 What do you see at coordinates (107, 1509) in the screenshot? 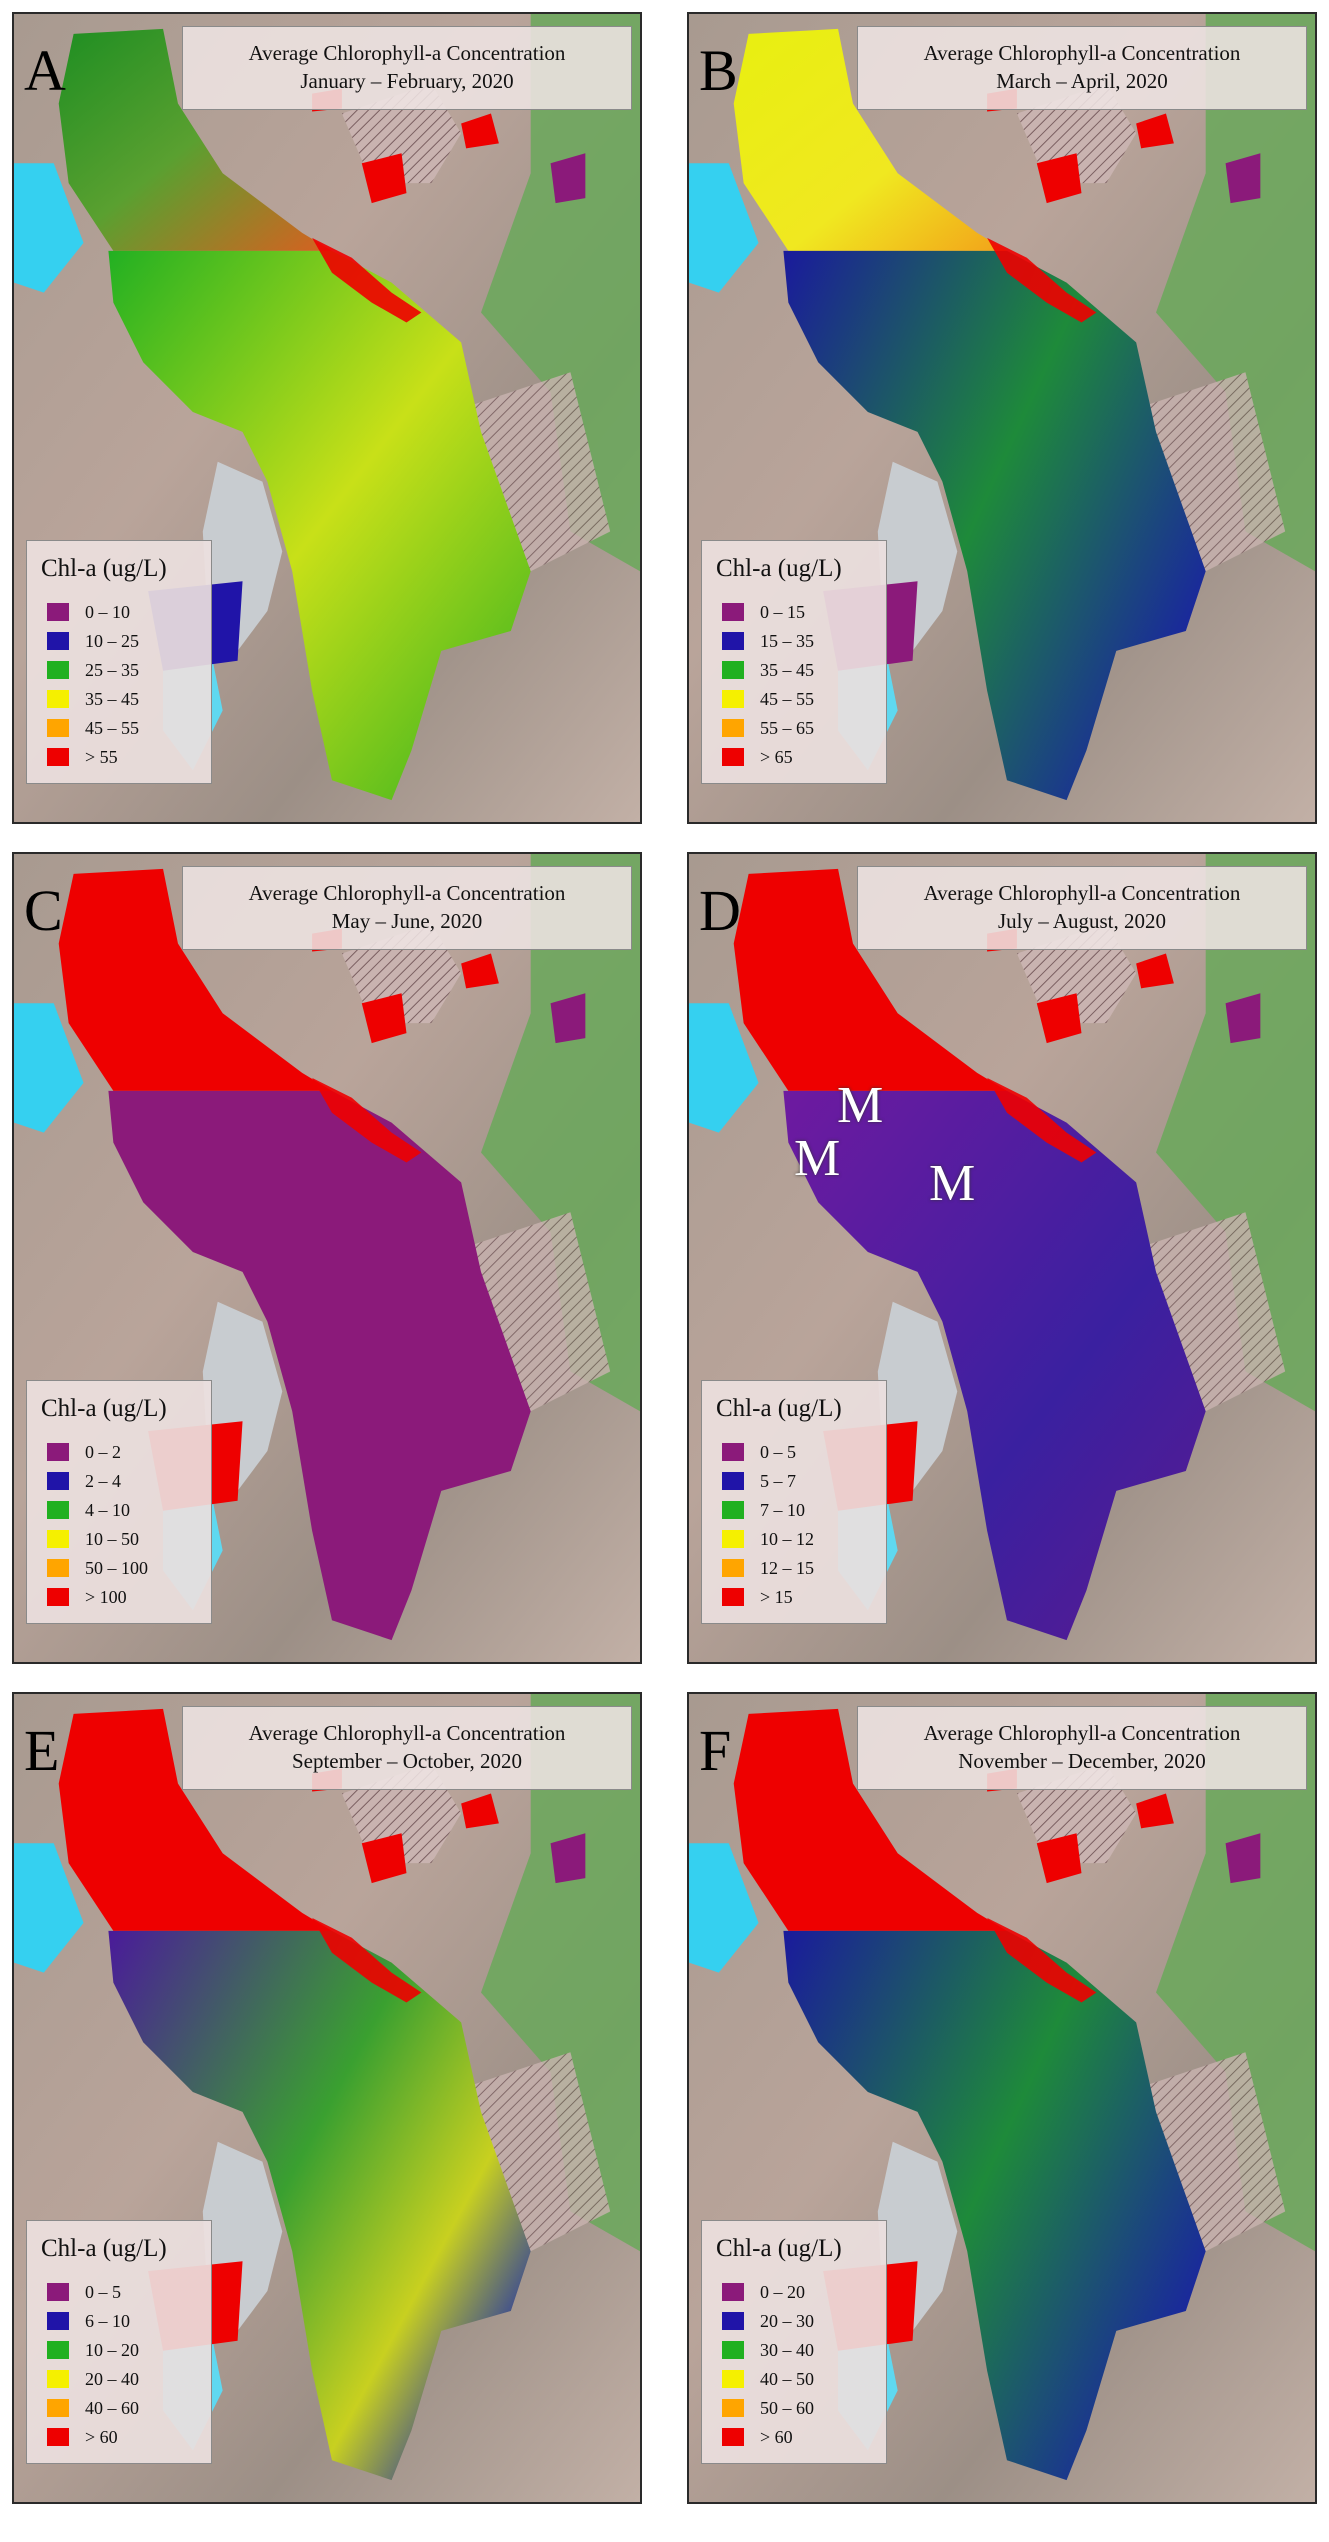
I see `legend-label: 4 – 10` at bounding box center [107, 1509].